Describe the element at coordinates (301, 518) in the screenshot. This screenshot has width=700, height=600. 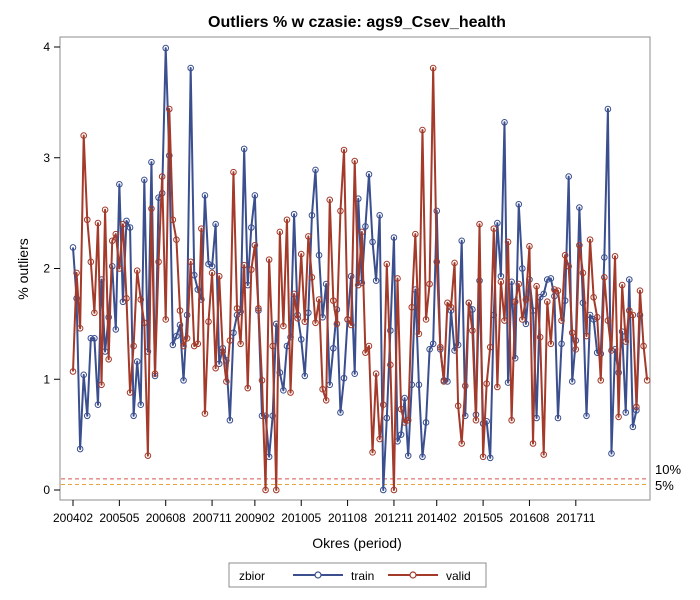
I see `x-tick-label: 201005` at that location.